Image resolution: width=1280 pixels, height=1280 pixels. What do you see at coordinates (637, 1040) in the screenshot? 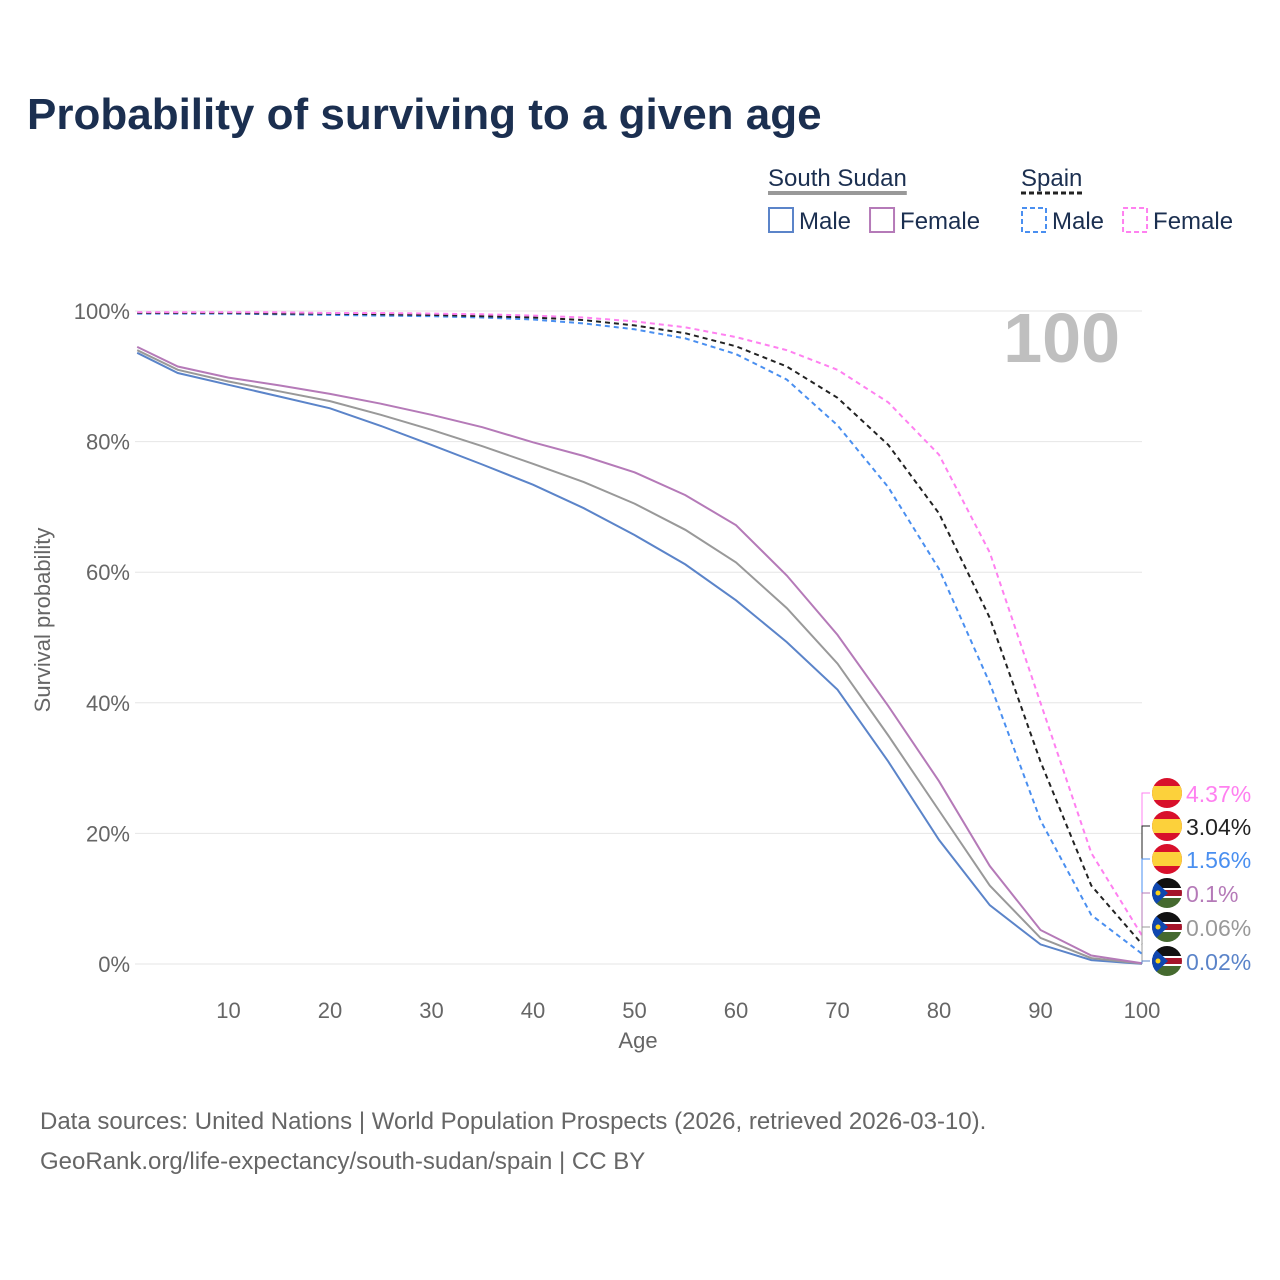
I see `x-axis-label: Age` at bounding box center [637, 1040].